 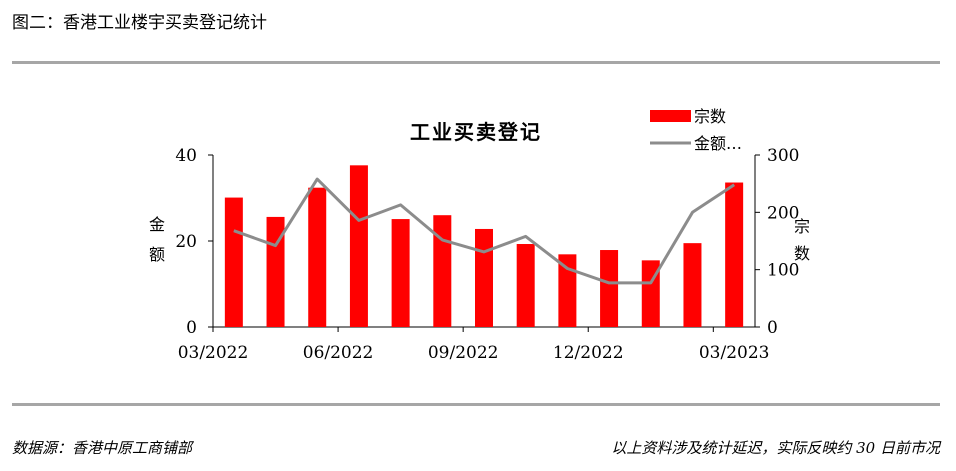 I want to click on bottom-divider, so click(x=476, y=404).